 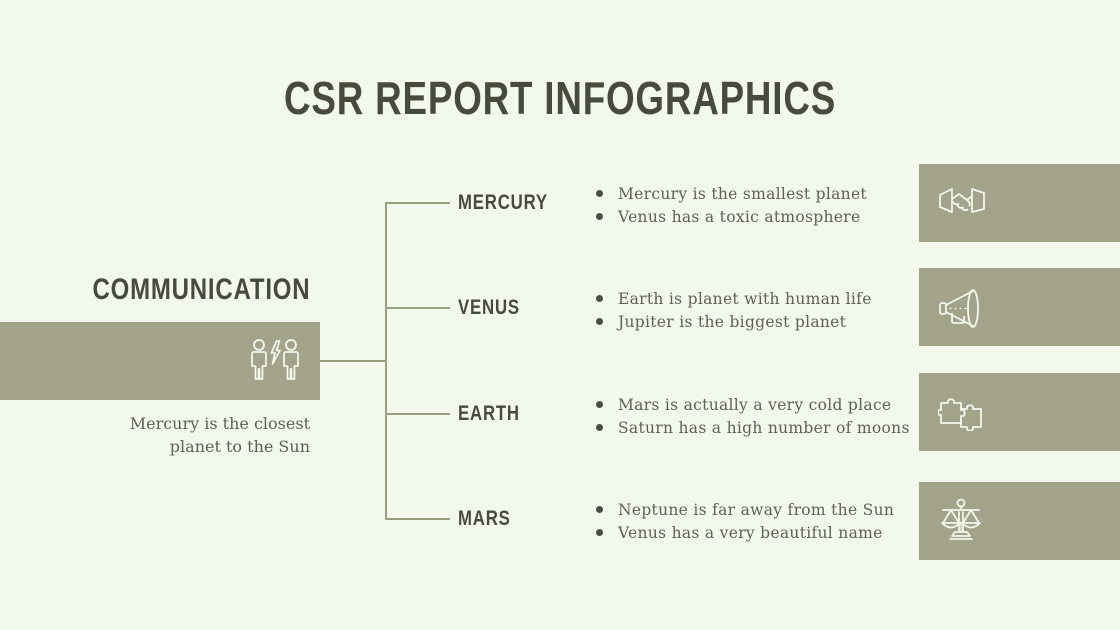 I want to click on branch-label-mars: MARS, so click(x=491, y=519).